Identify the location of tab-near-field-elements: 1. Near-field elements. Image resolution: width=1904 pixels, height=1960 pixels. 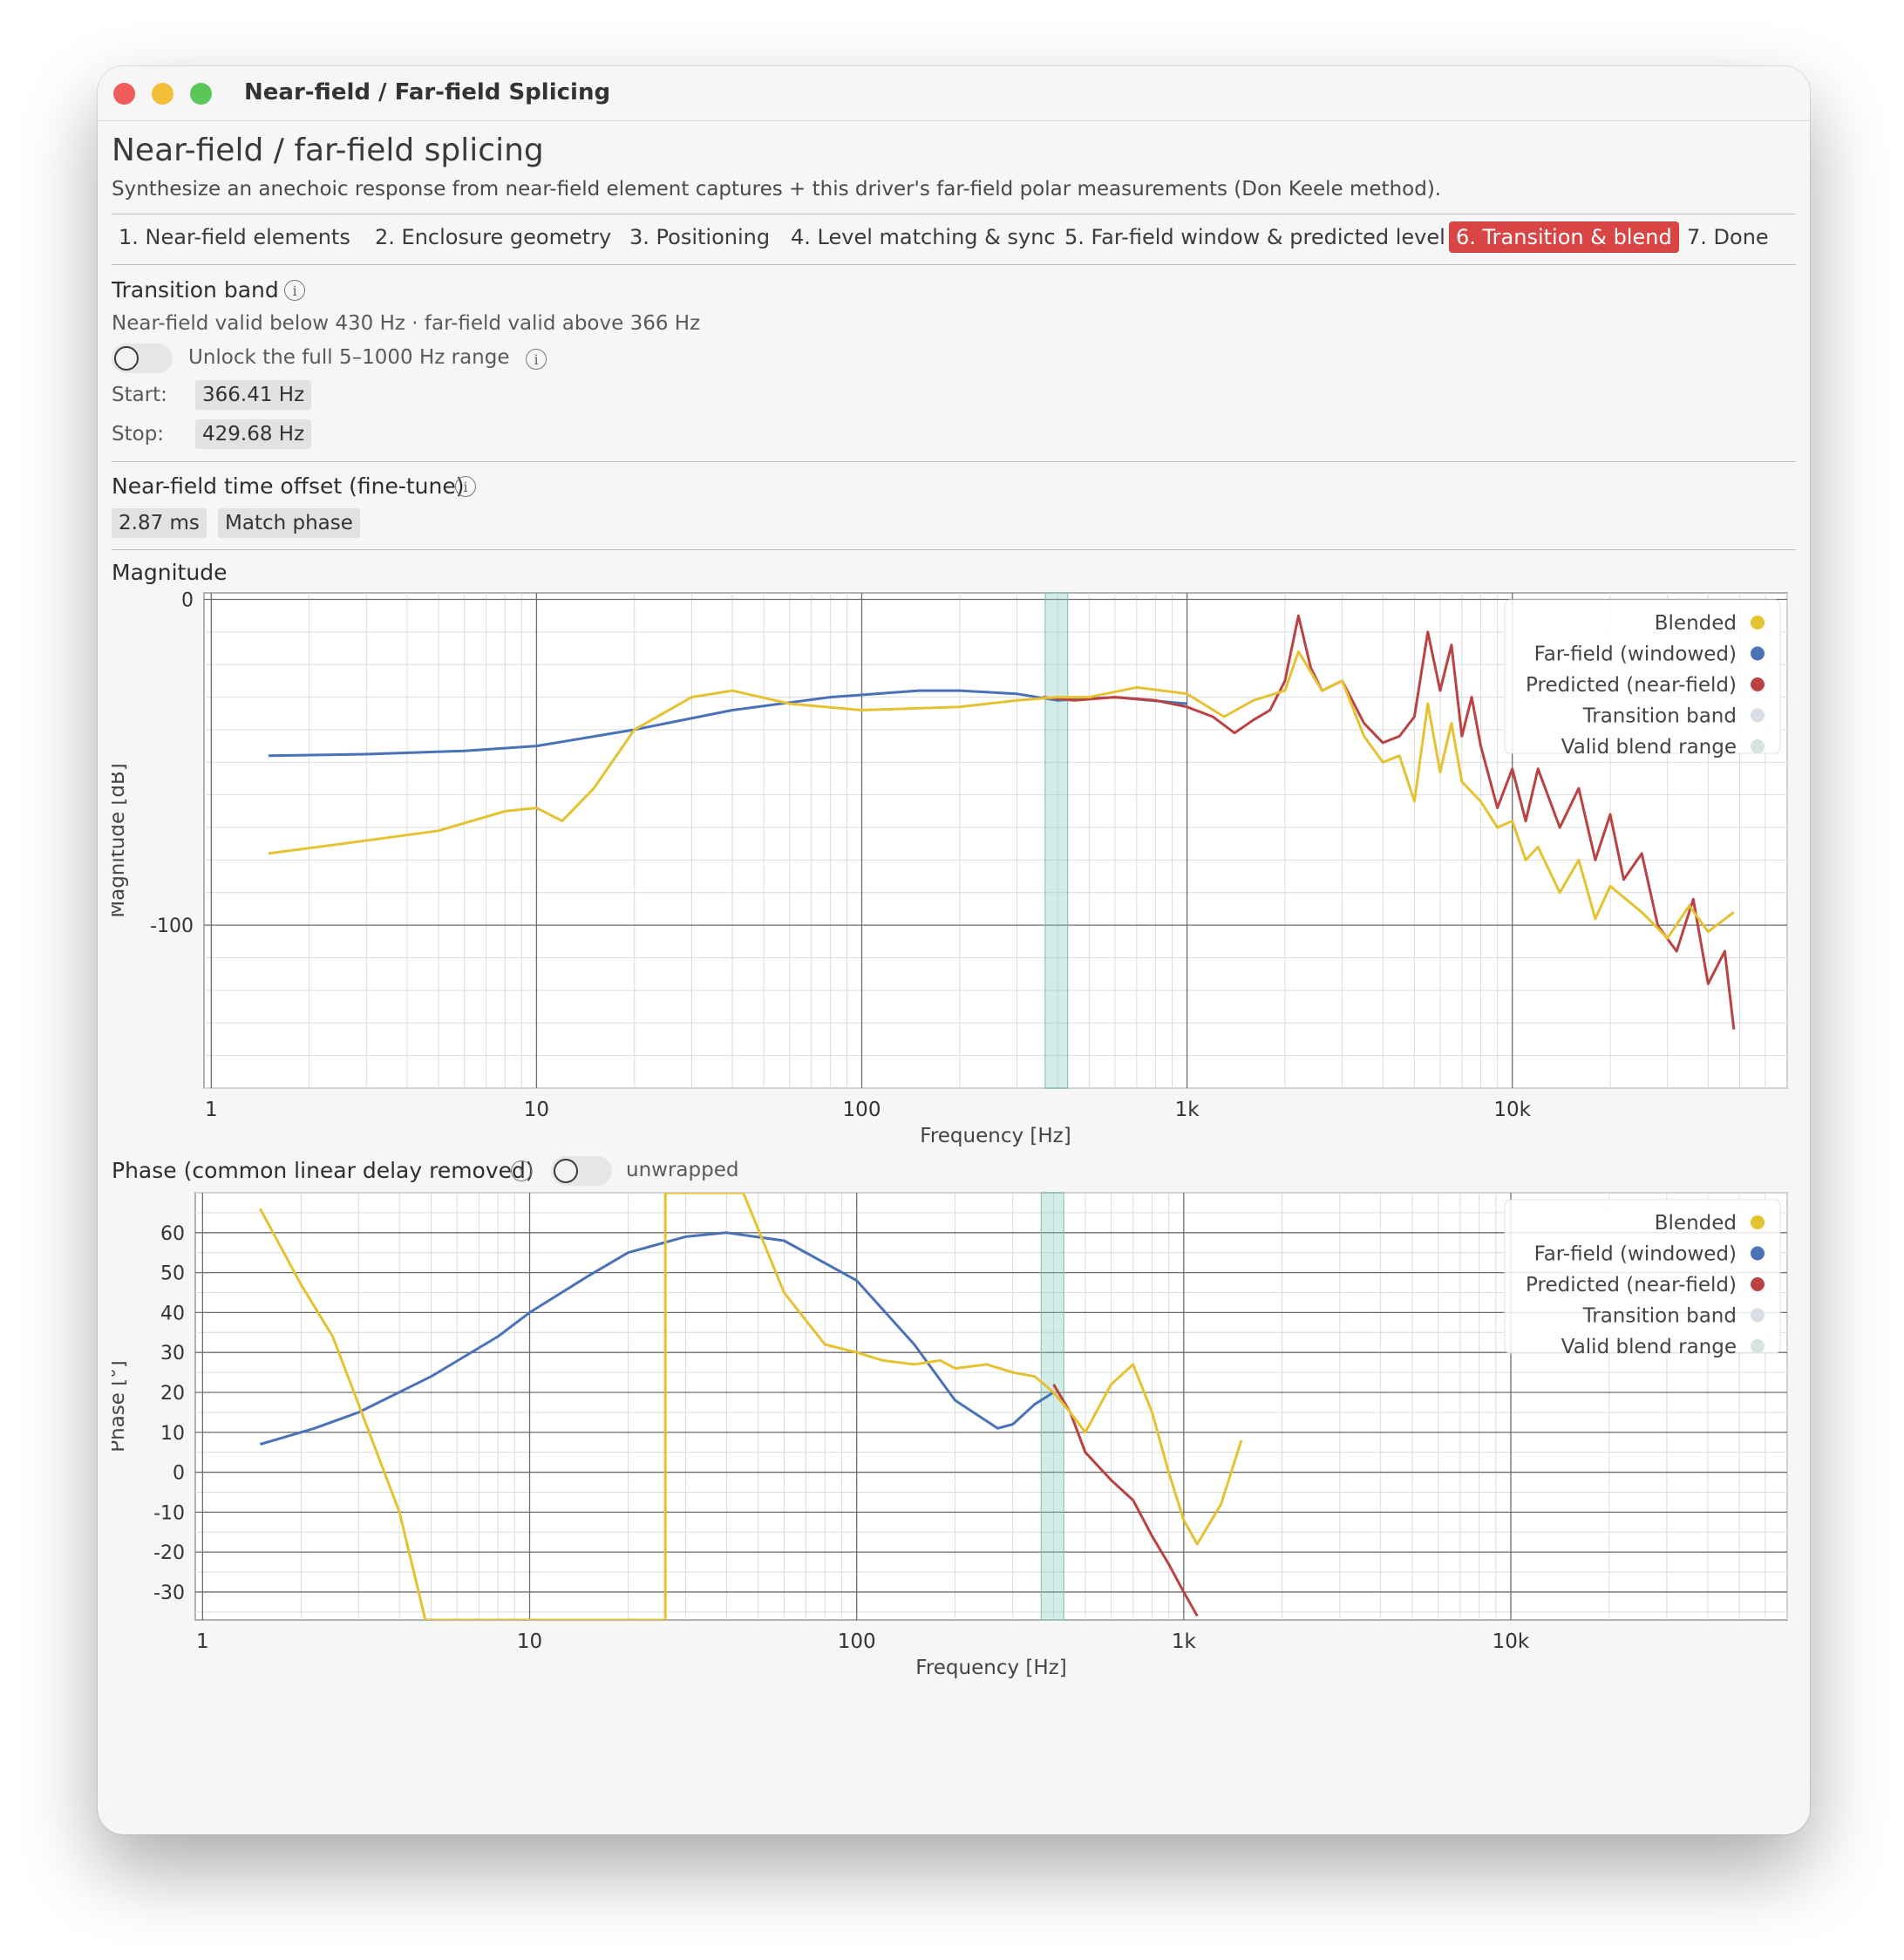
(234, 237).